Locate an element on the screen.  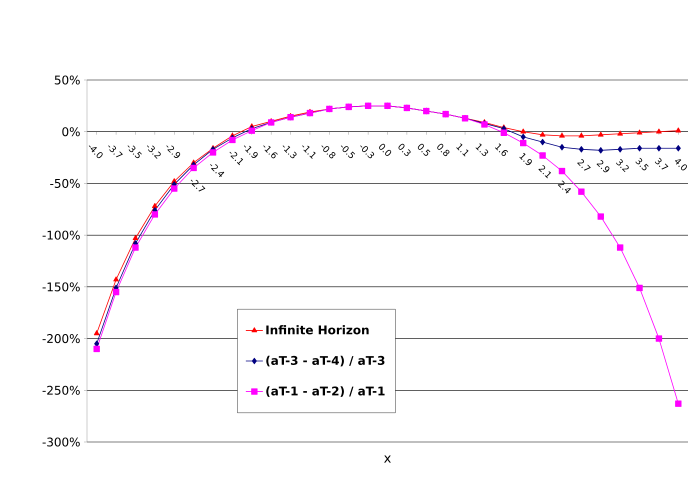
legend-label: (aT-3 - aT-4) / aT-3 is located at coordinates (325, 361).